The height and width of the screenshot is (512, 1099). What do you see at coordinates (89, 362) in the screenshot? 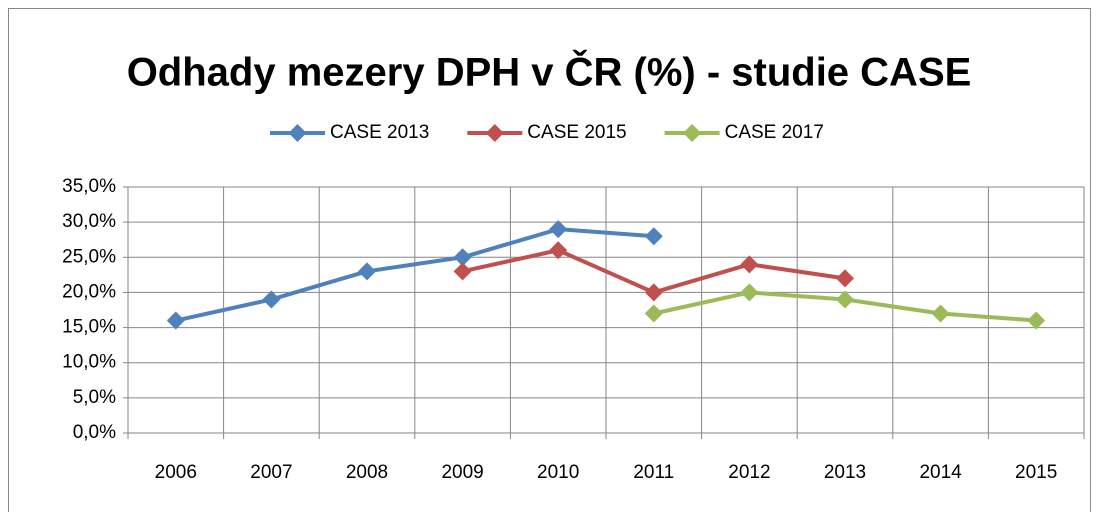
I see `y-tick-label: 10,0%` at bounding box center [89, 362].